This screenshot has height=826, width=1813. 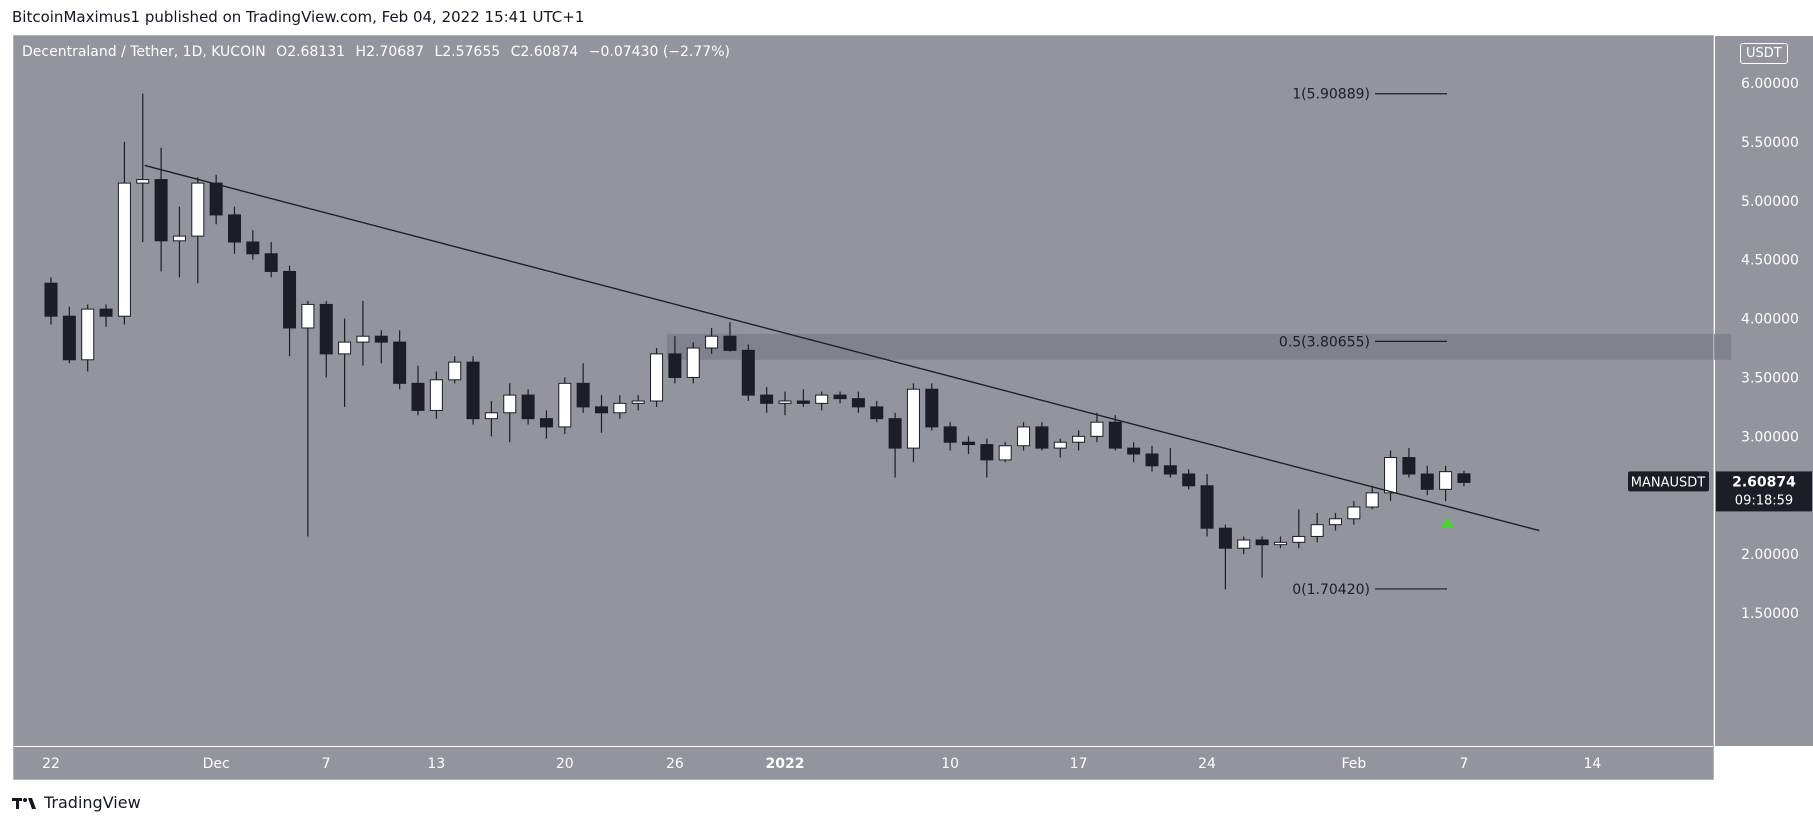 What do you see at coordinates (1770, 143) in the screenshot?
I see `price-tick-1: 5.50000` at bounding box center [1770, 143].